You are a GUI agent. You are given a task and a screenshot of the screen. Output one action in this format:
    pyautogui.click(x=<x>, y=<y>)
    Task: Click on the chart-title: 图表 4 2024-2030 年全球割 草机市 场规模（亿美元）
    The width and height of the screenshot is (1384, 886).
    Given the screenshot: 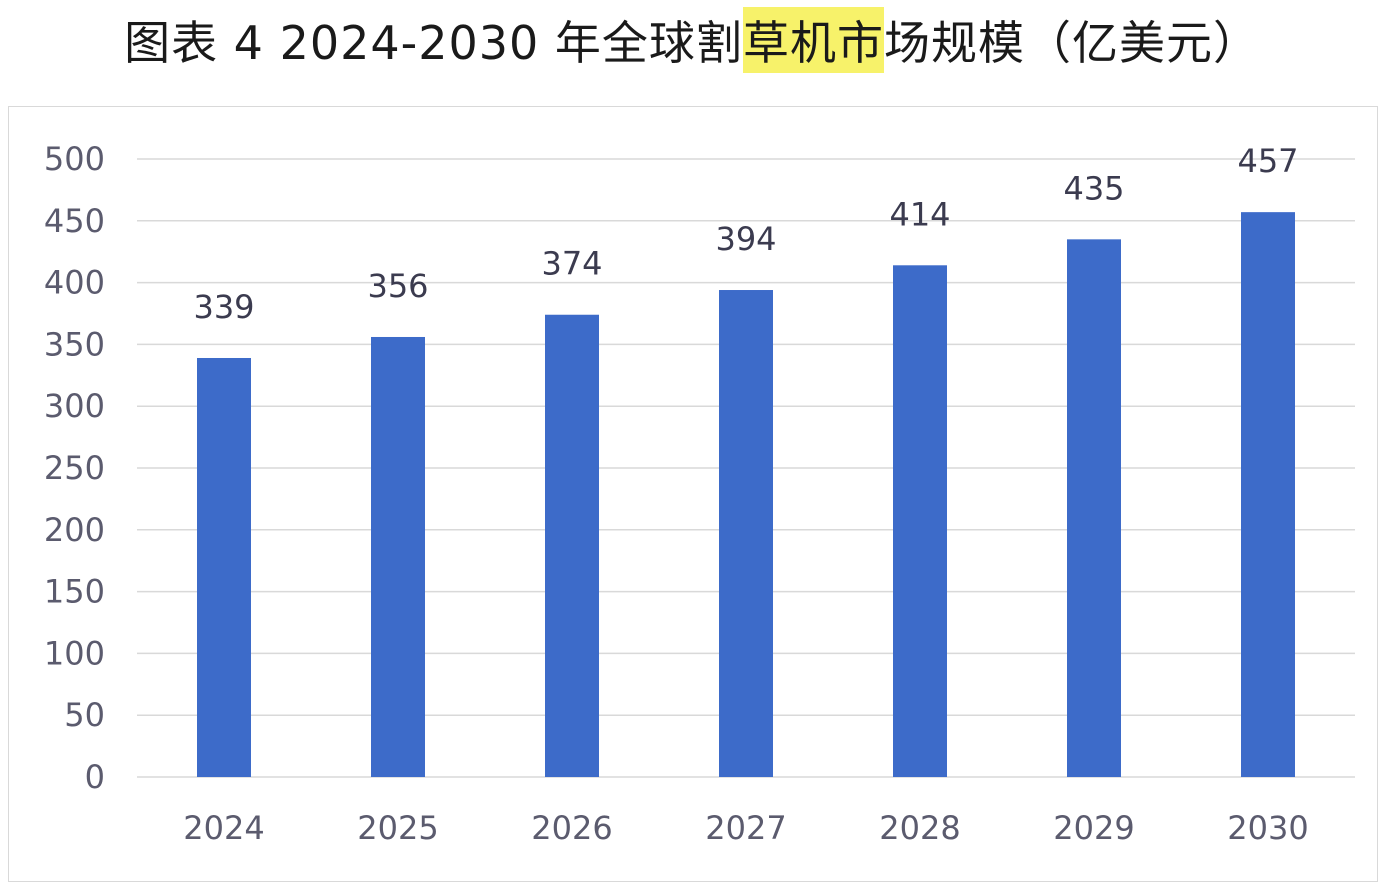 What is the action you would take?
    pyautogui.click(x=692, y=40)
    